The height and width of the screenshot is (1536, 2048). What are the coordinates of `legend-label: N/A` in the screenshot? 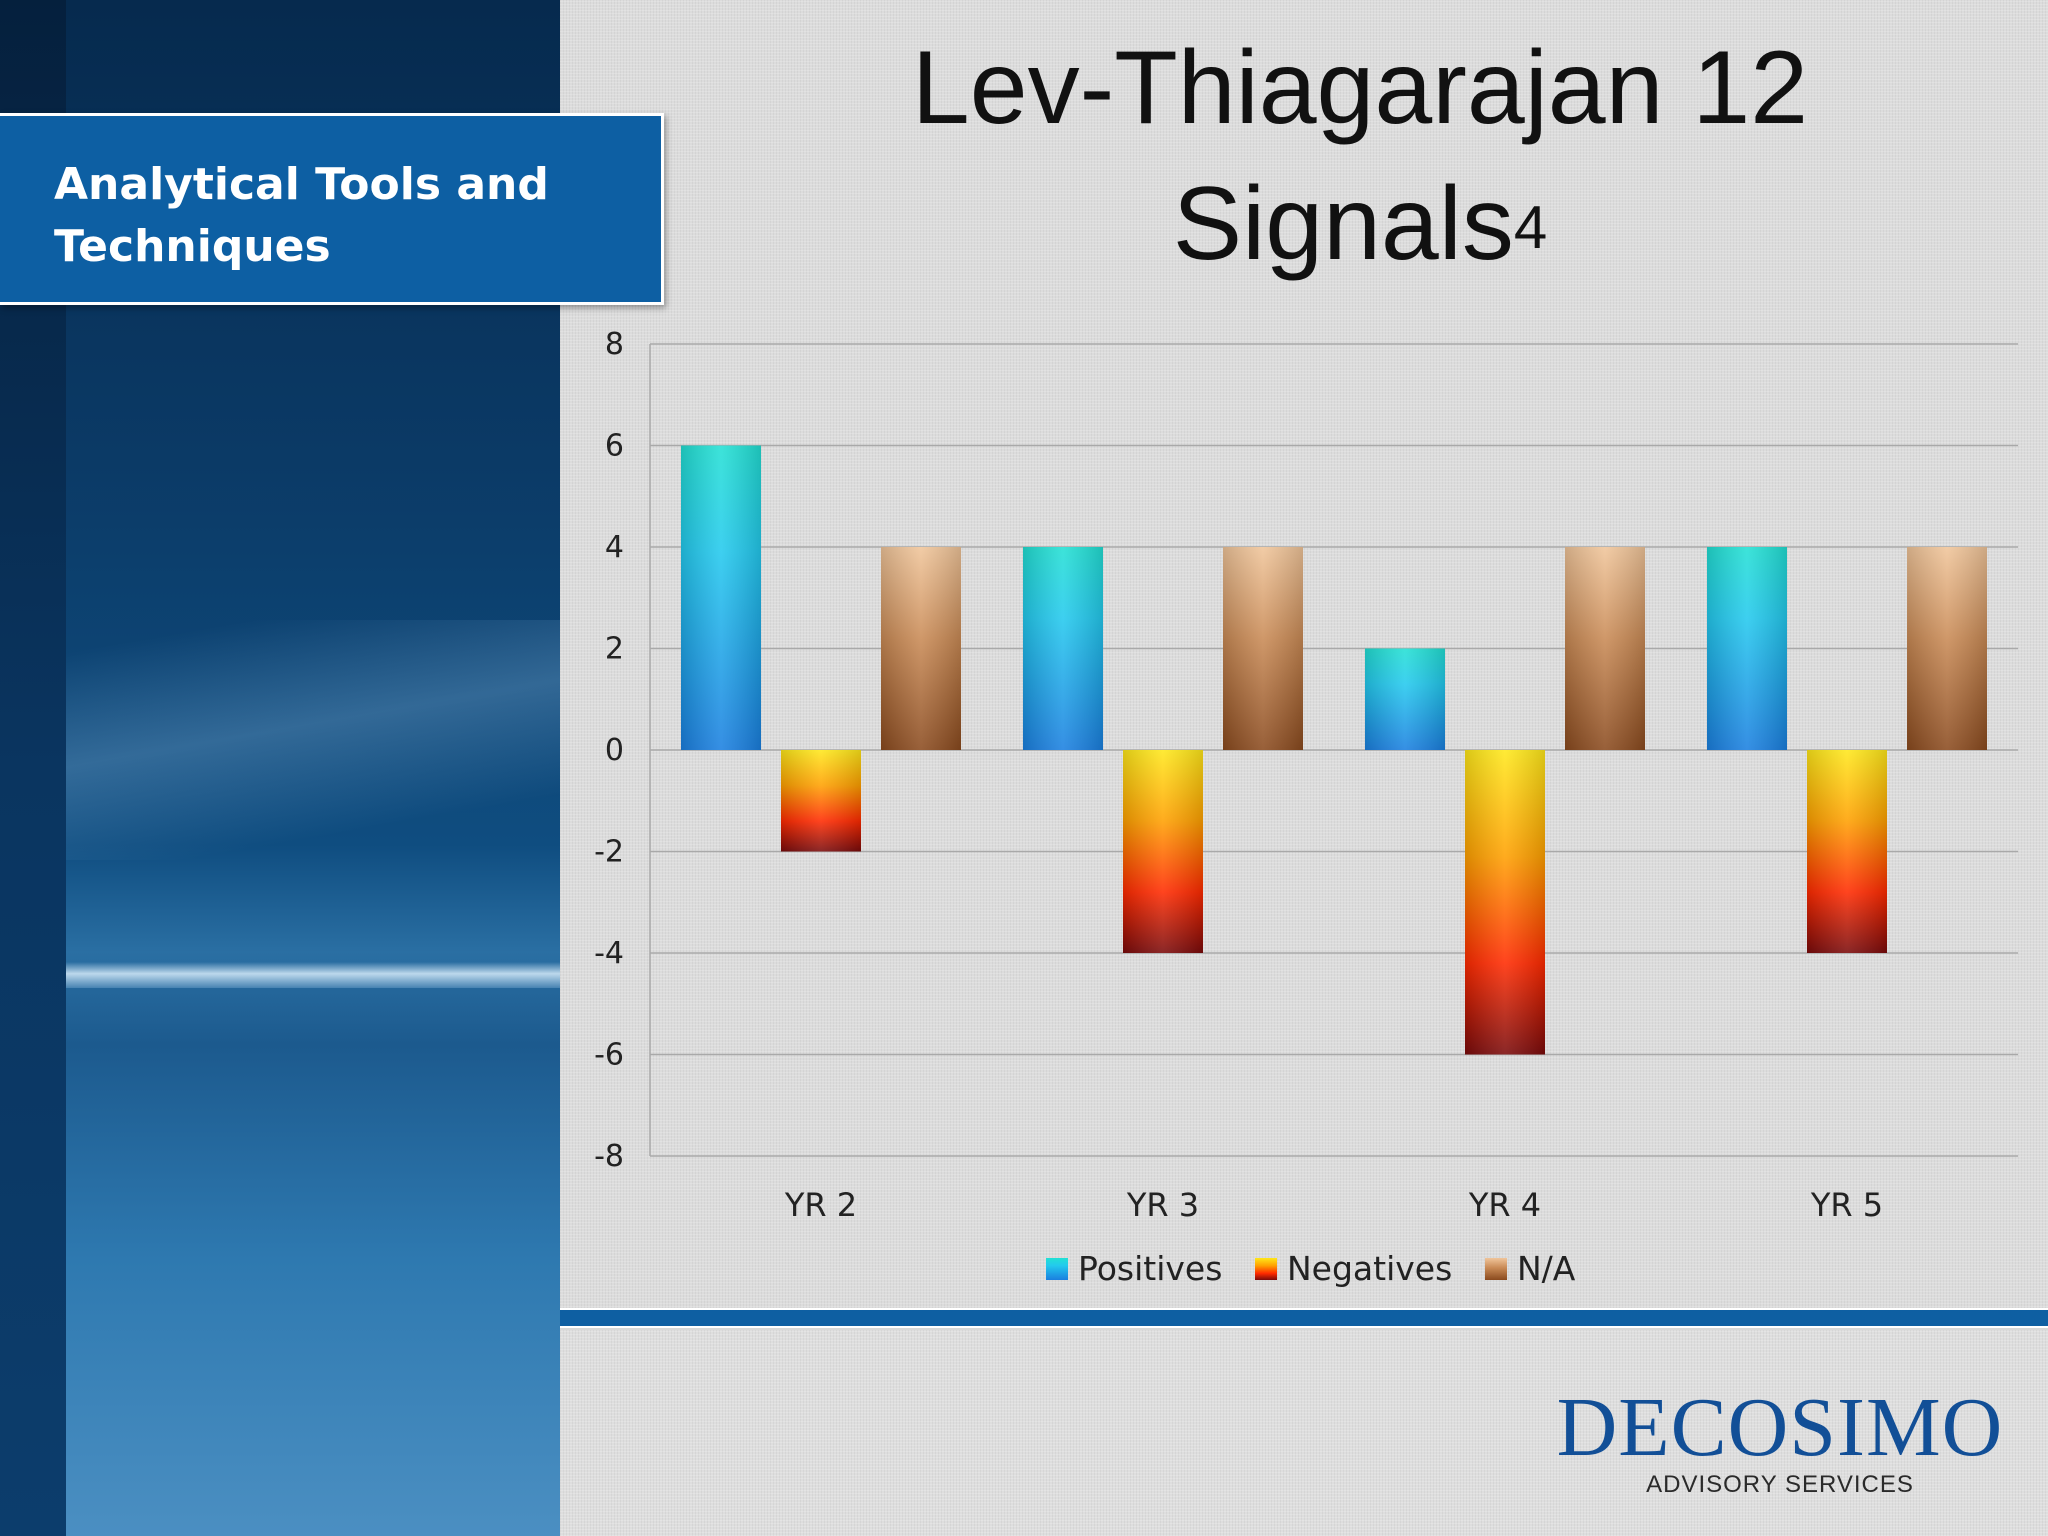 It's located at (1546, 1268).